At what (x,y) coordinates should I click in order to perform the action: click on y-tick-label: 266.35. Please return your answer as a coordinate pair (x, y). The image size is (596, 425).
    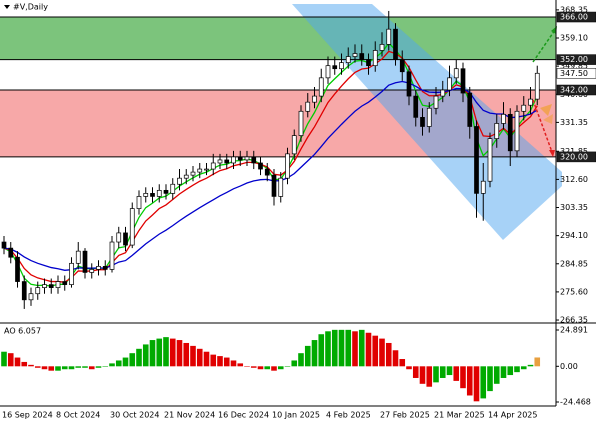
    Looking at the image, I should click on (574, 320).